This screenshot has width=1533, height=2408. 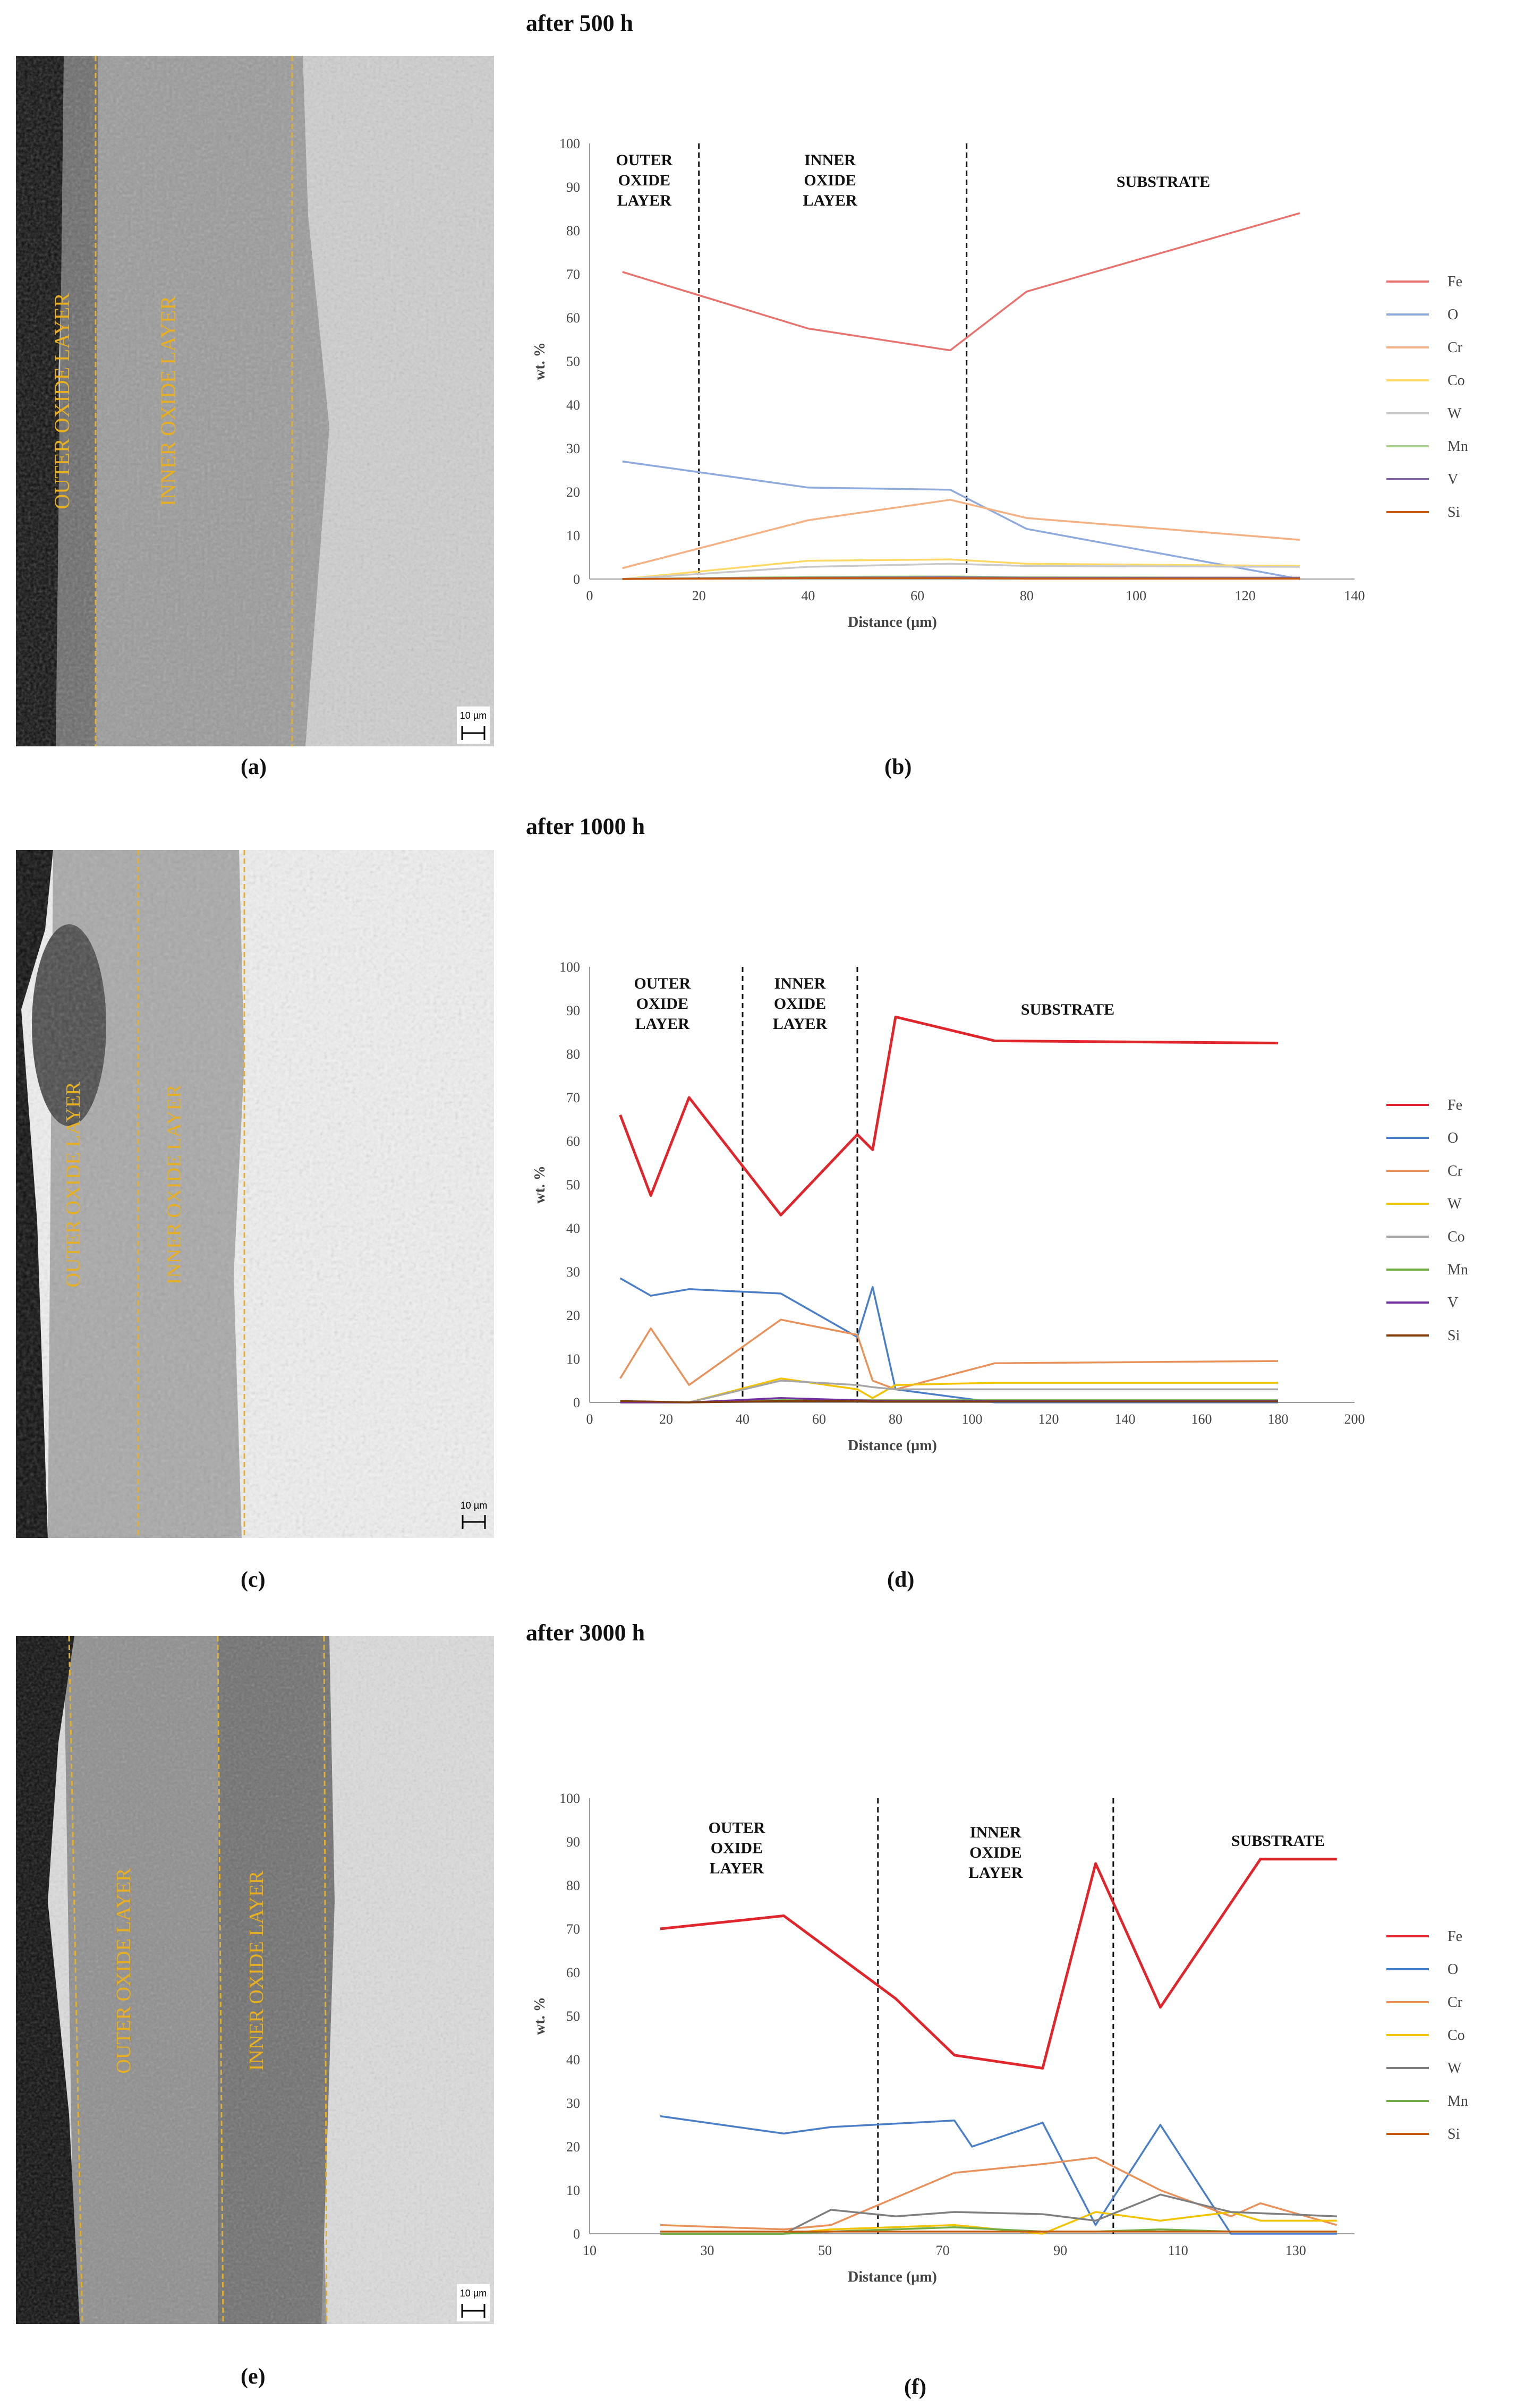 What do you see at coordinates (1455, 1171) in the screenshot?
I see `legend-label-cr: Cr` at bounding box center [1455, 1171].